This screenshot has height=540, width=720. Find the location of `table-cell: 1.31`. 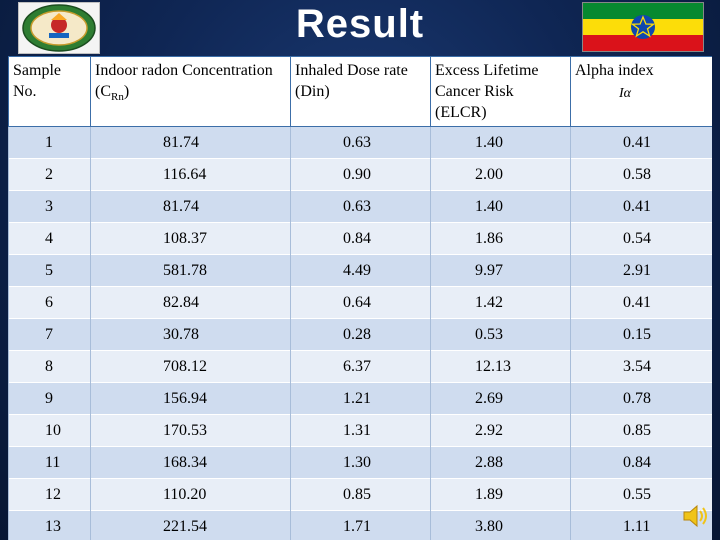

table-cell: 1.31 is located at coordinates (360, 430).